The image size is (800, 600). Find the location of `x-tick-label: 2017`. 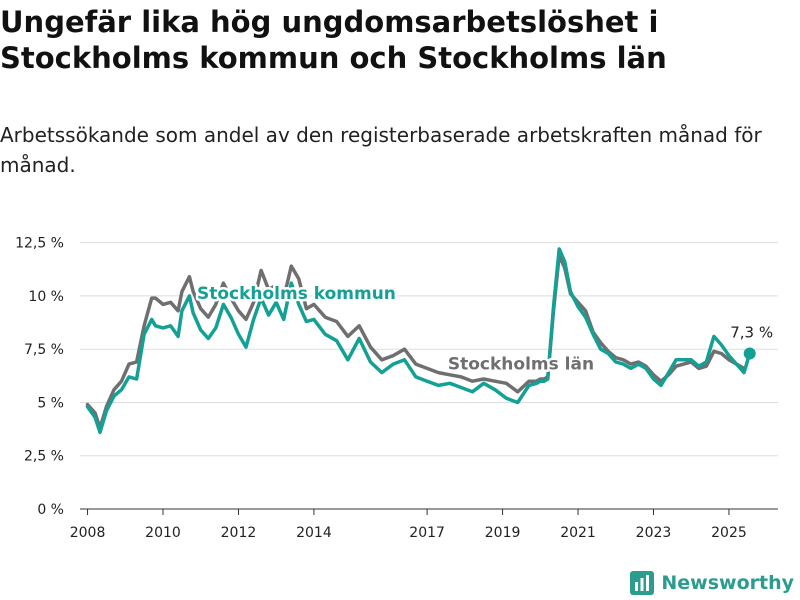

x-tick-label: 2017 is located at coordinates (427, 533).